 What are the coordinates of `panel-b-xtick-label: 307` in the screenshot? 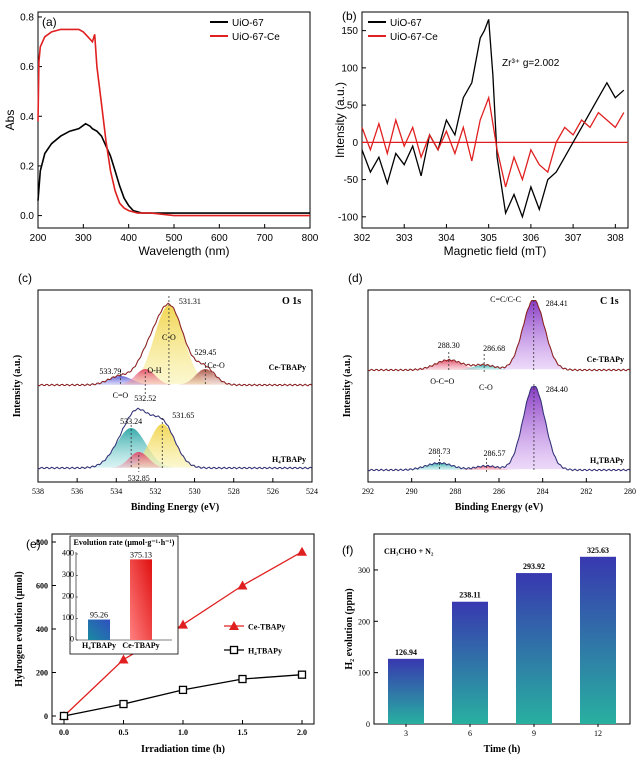 It's located at (573, 238).